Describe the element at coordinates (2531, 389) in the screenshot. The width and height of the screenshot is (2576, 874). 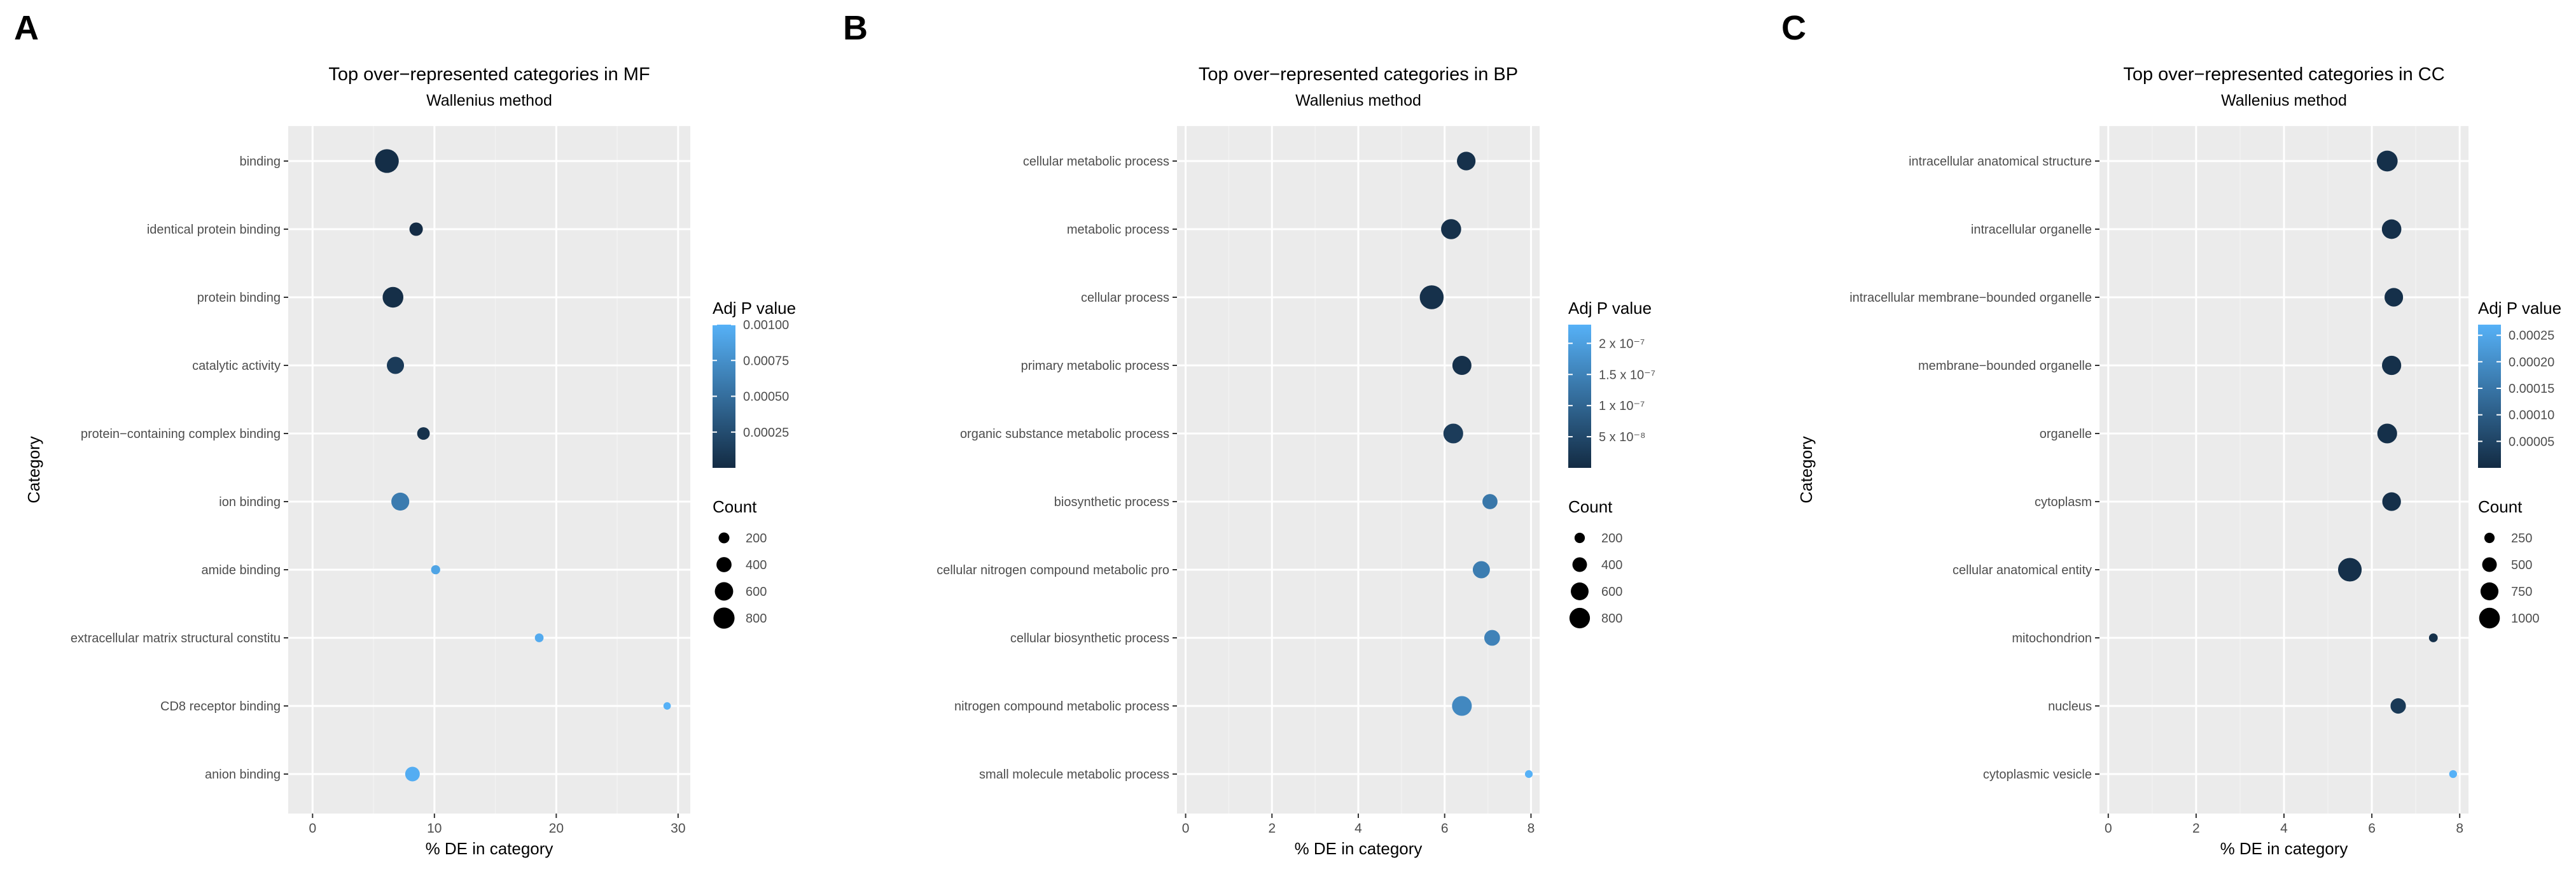
I see `color-legend-label: 0.00015` at that location.